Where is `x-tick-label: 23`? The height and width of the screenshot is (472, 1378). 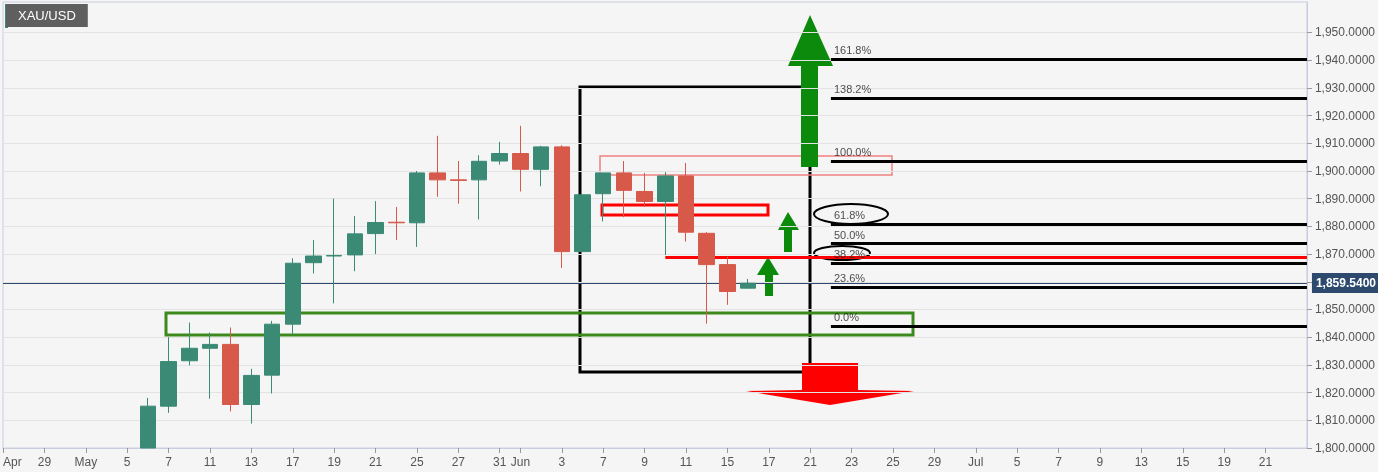
x-tick-label: 23 is located at coordinates (851, 462).